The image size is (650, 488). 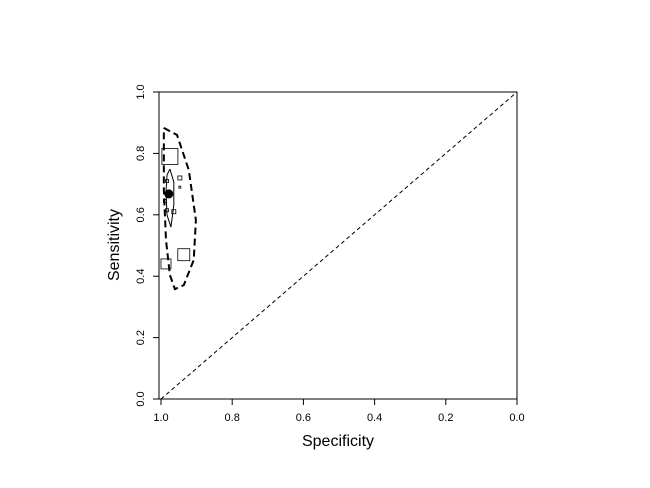 I want to click on x-tick-label: 0.0, so click(x=516, y=418).